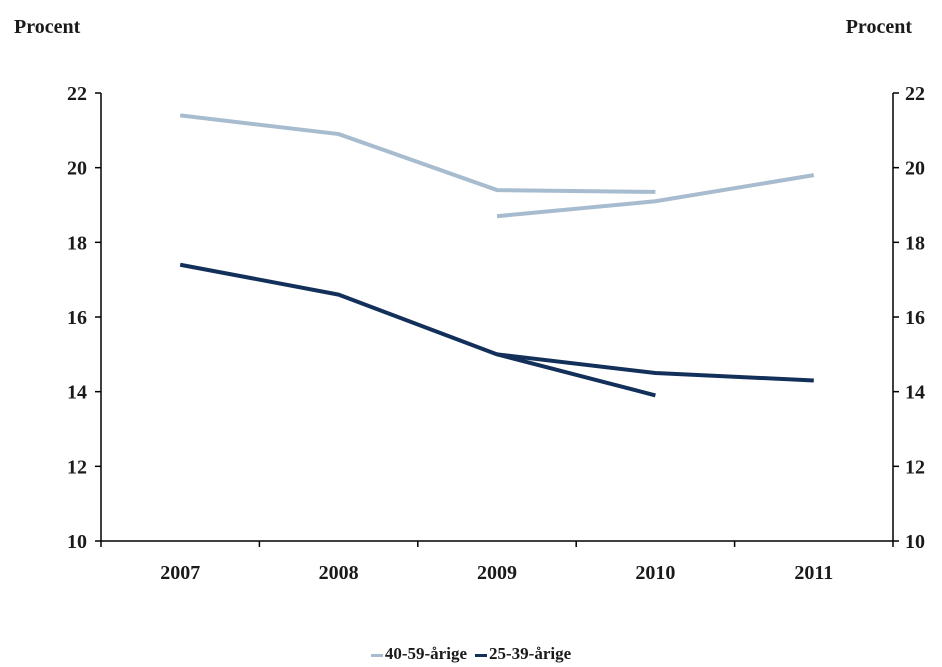 The height and width of the screenshot is (667, 942). What do you see at coordinates (915, 542) in the screenshot?
I see `y-tick-label-right: 10` at bounding box center [915, 542].